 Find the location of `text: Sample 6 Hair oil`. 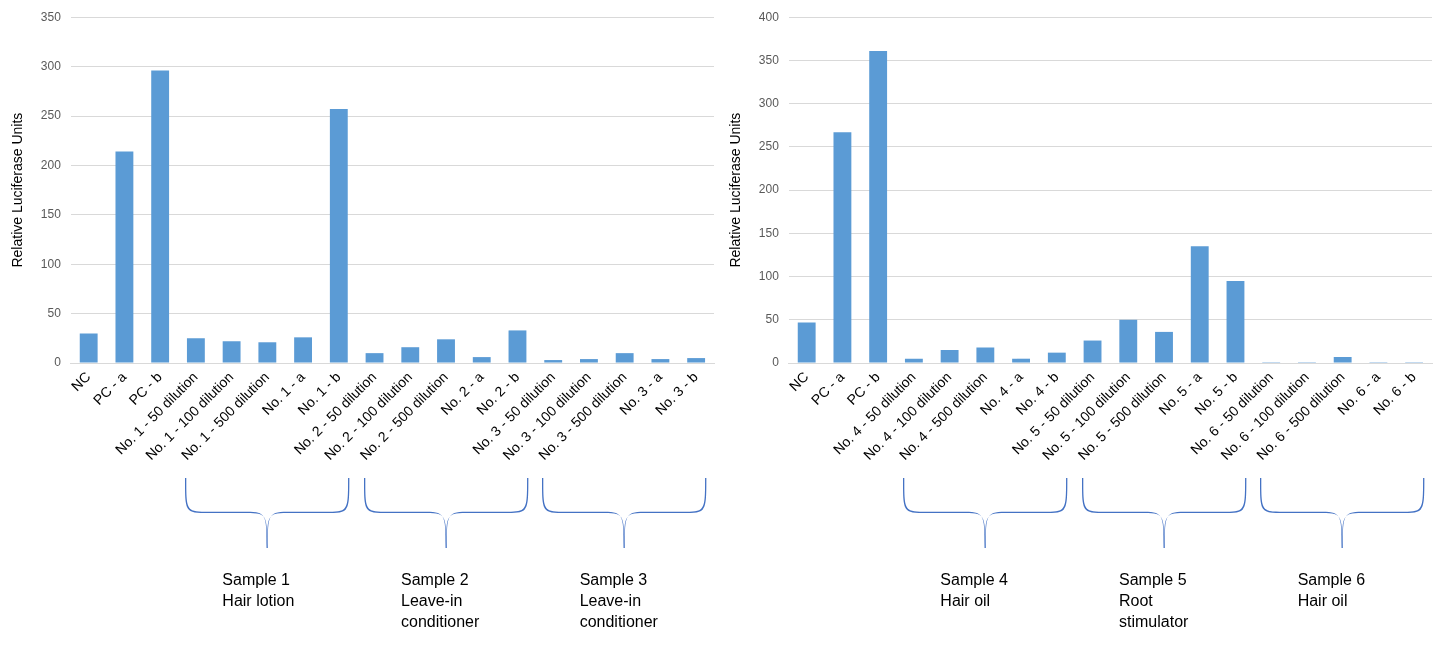

text: Sample 6 Hair oil is located at coordinates (1332, 590).